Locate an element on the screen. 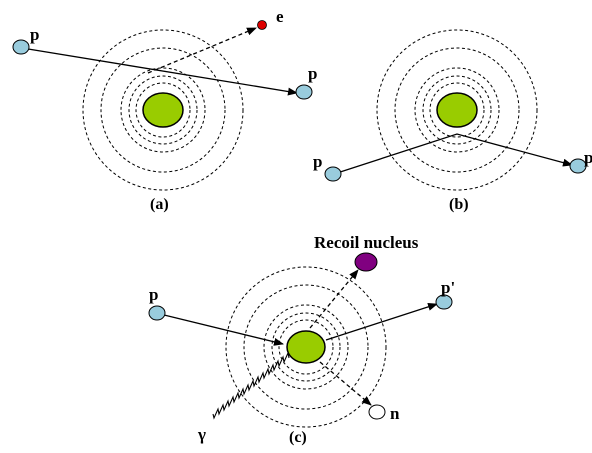 The height and width of the screenshot is (453, 592). recoil-nucleus is located at coordinates (366, 262).